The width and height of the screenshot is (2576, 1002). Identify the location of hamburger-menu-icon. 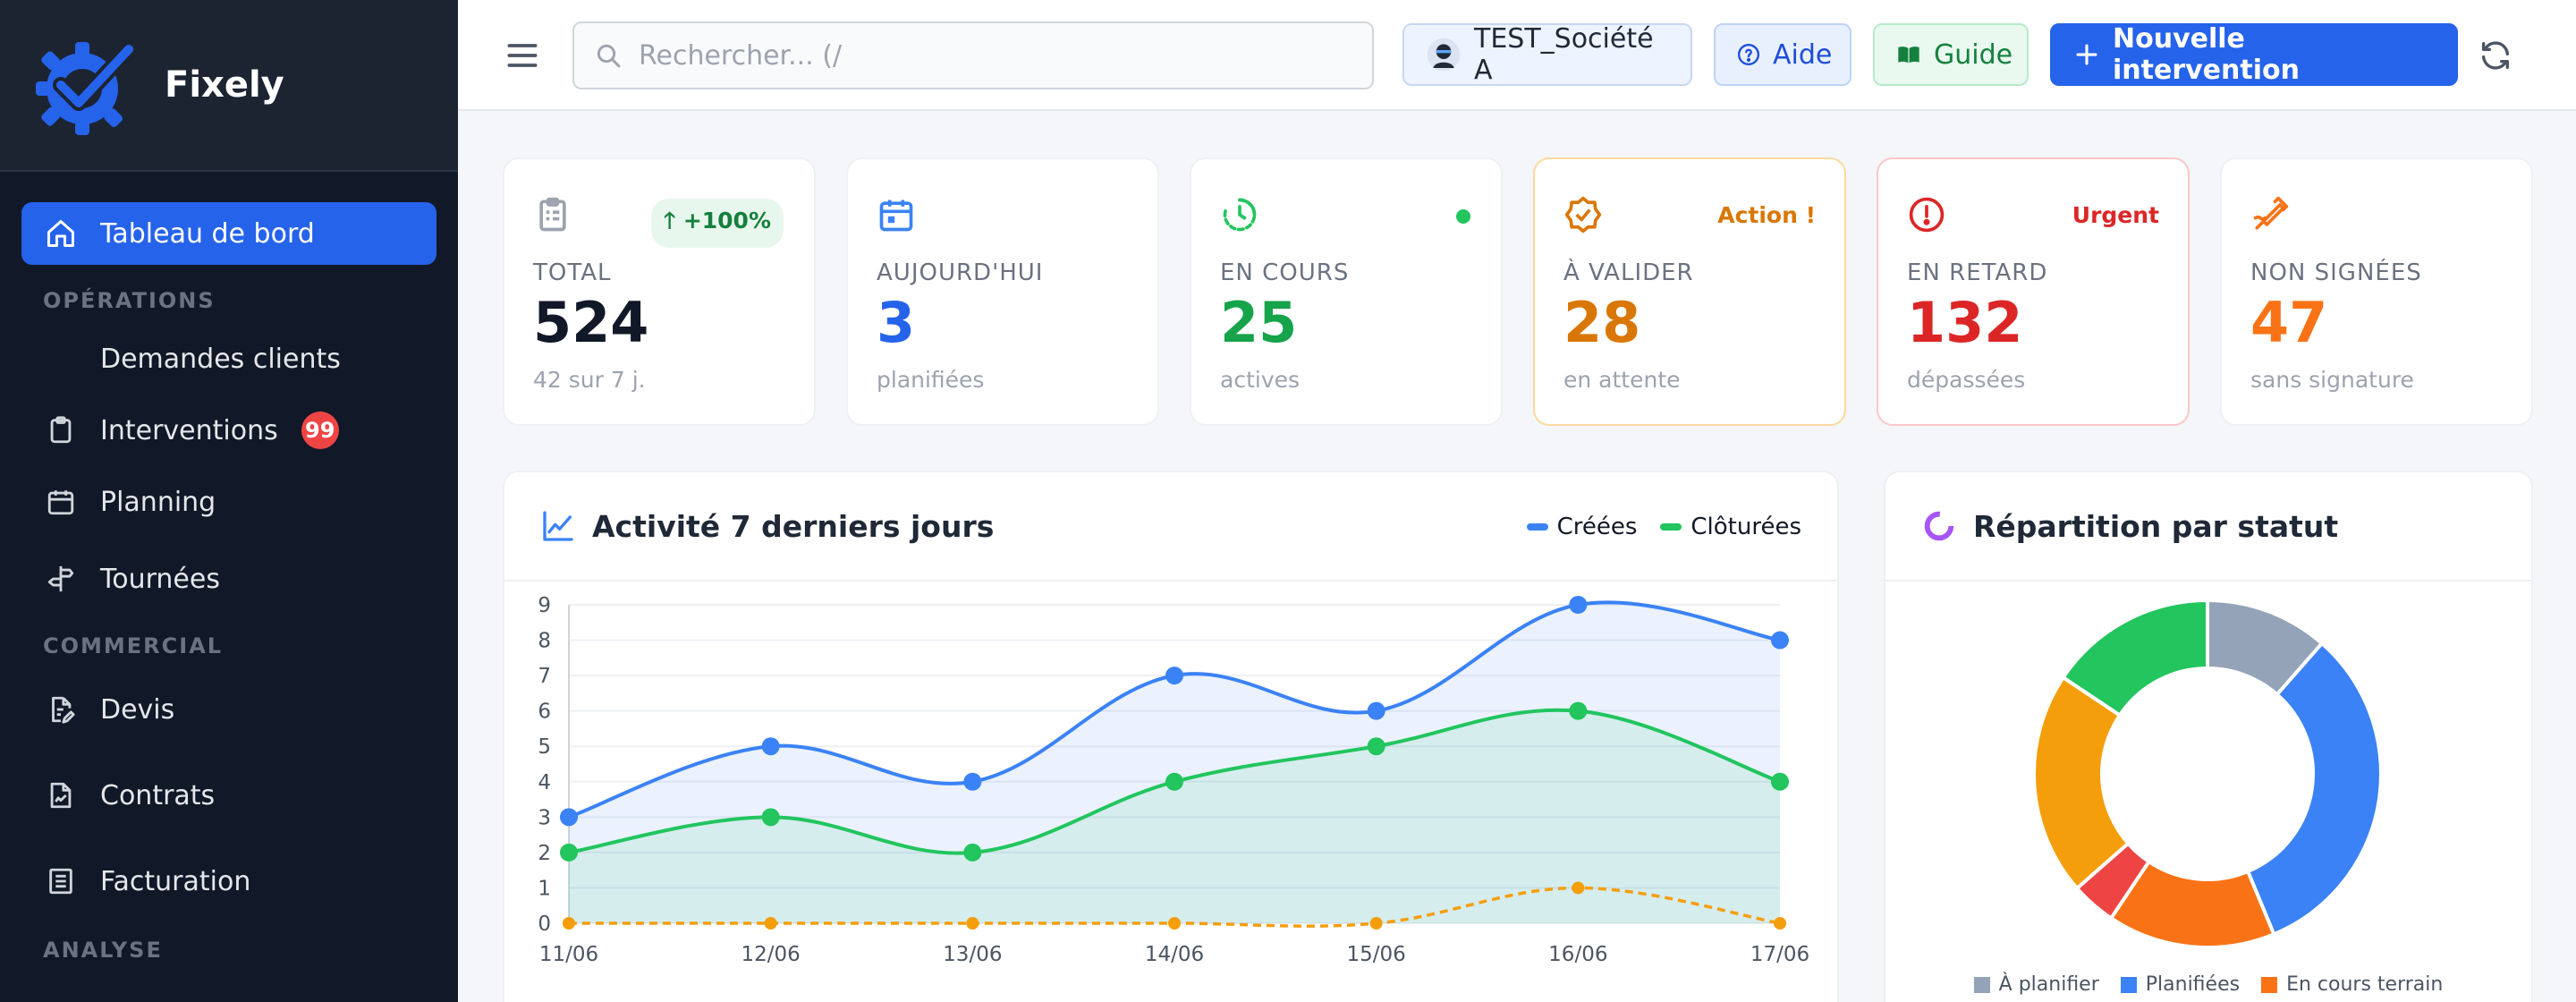
(522, 55).